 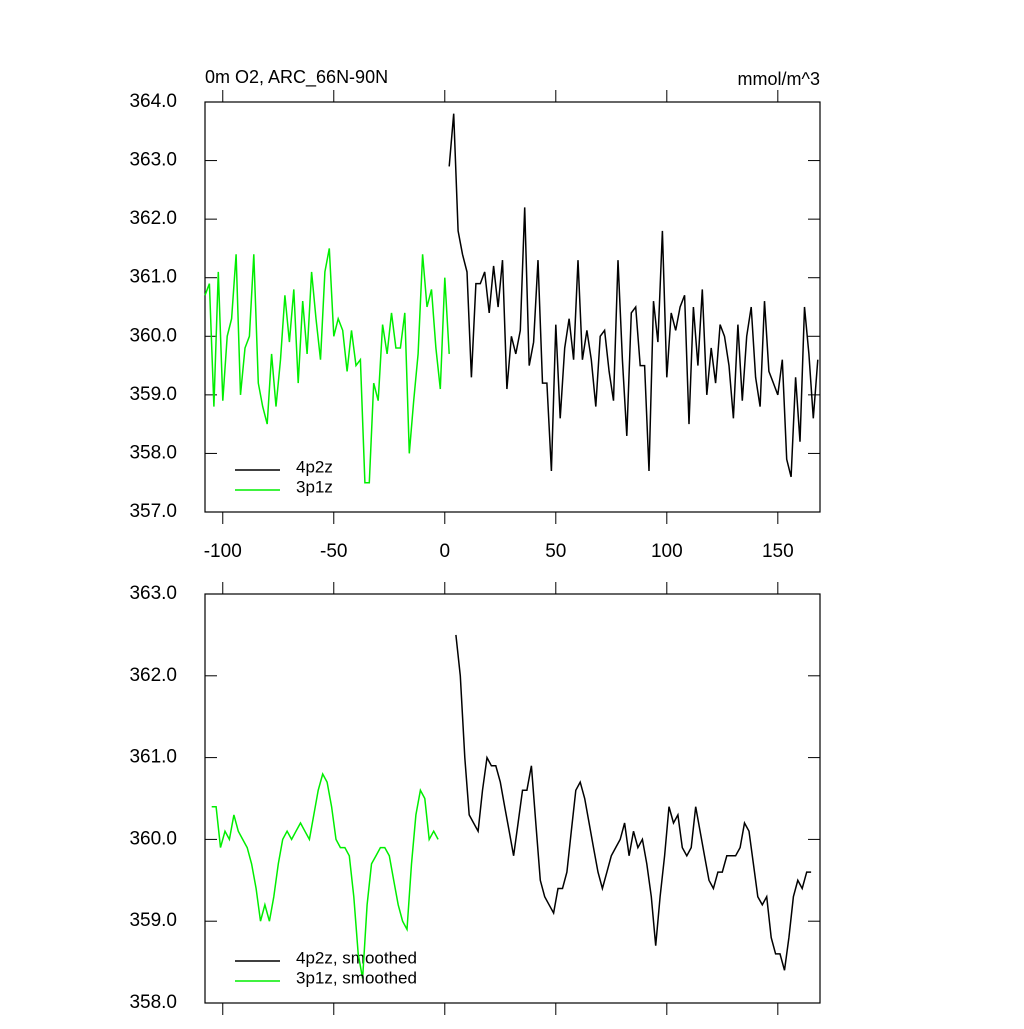 What do you see at coordinates (153, 101) in the screenshot?
I see `y-tick-label: 364.0` at bounding box center [153, 101].